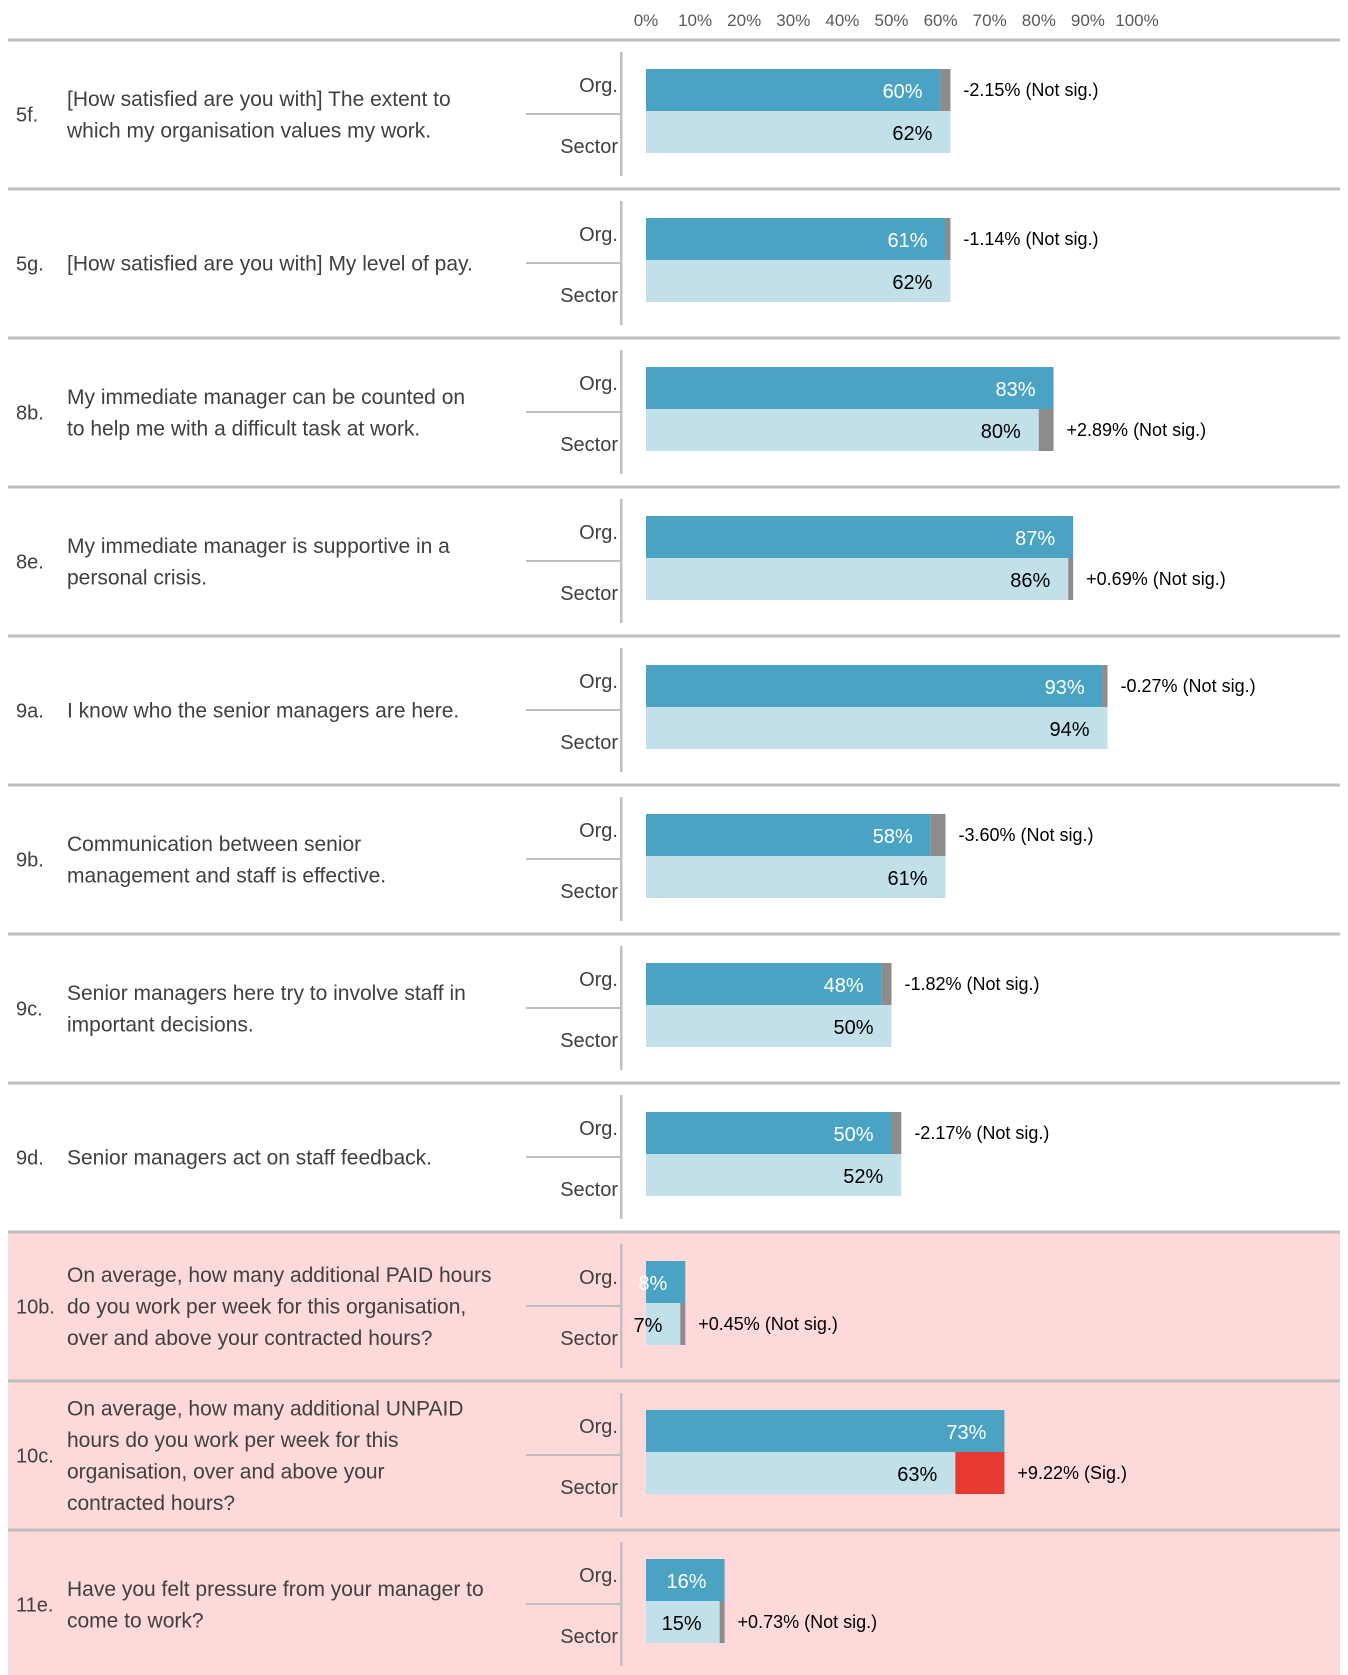  I want to click on question-id: 8e., so click(30, 563).